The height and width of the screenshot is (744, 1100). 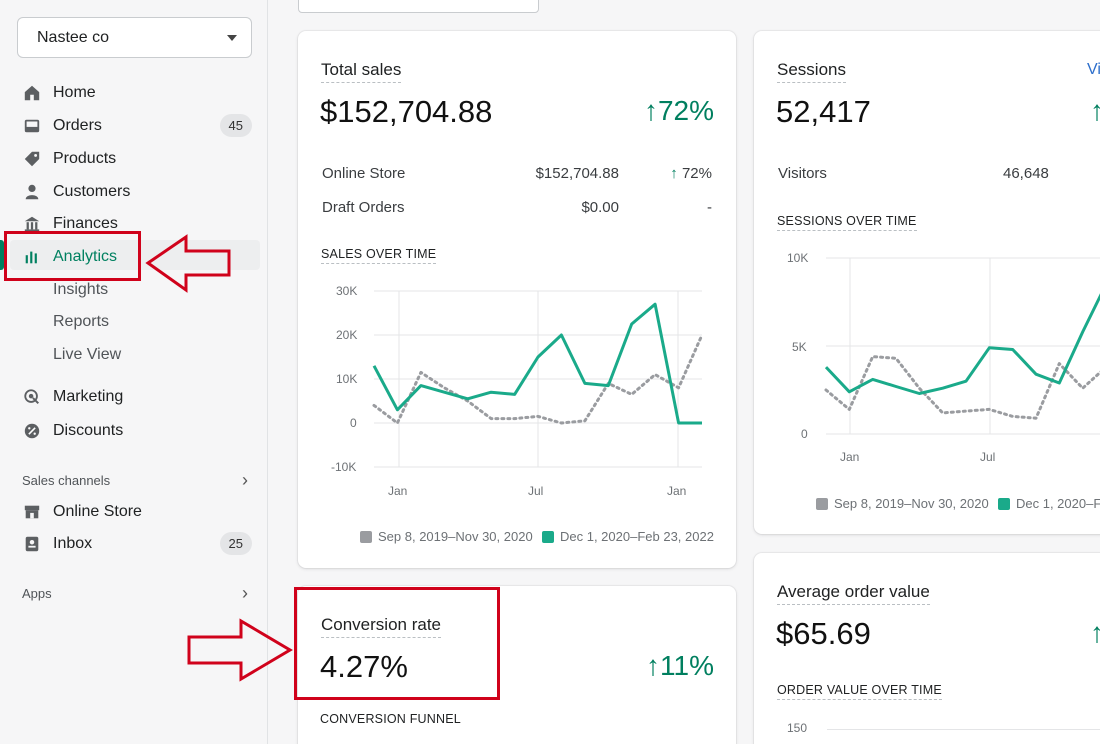 What do you see at coordinates (137, 544) in the screenshot?
I see `nav-inbox: Inbox 25` at bounding box center [137, 544].